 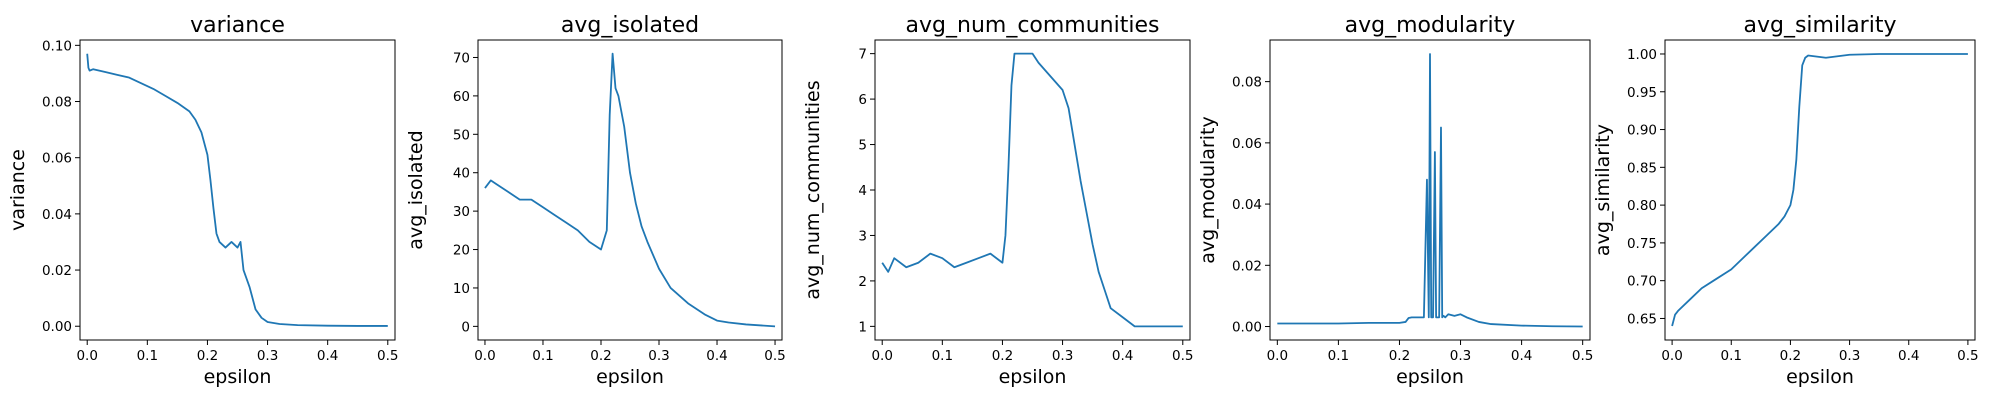 I want to click on y-axis-label-4: avg_similarity, so click(x=1603, y=190).